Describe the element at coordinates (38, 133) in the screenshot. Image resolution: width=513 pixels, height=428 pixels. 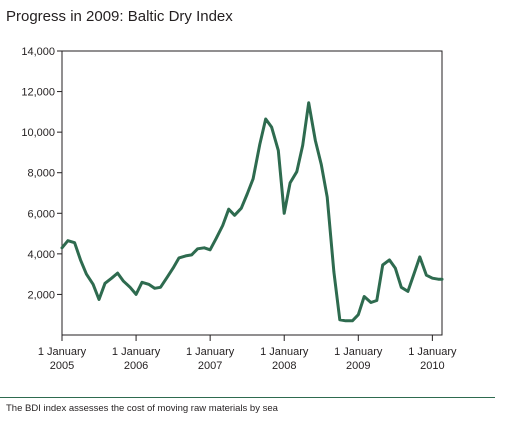
I see `y-tick-label: 10,000` at that location.